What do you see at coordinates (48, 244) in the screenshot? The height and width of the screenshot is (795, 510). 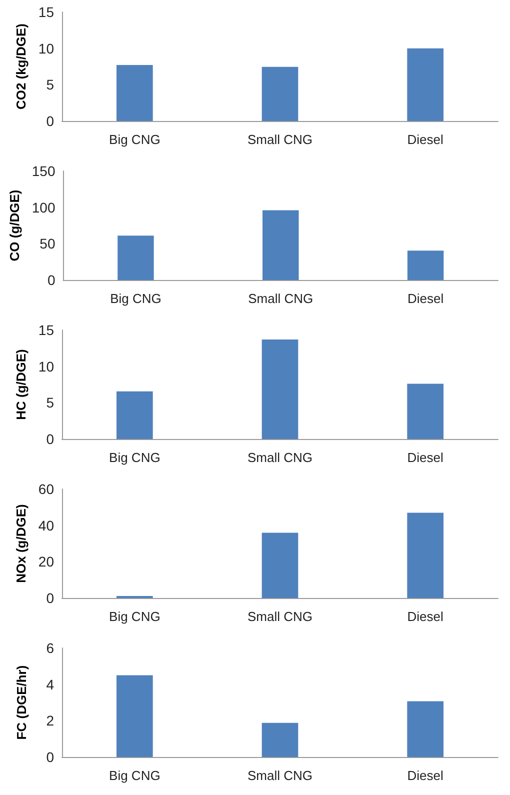 I see `y-tick-label: 50` at bounding box center [48, 244].